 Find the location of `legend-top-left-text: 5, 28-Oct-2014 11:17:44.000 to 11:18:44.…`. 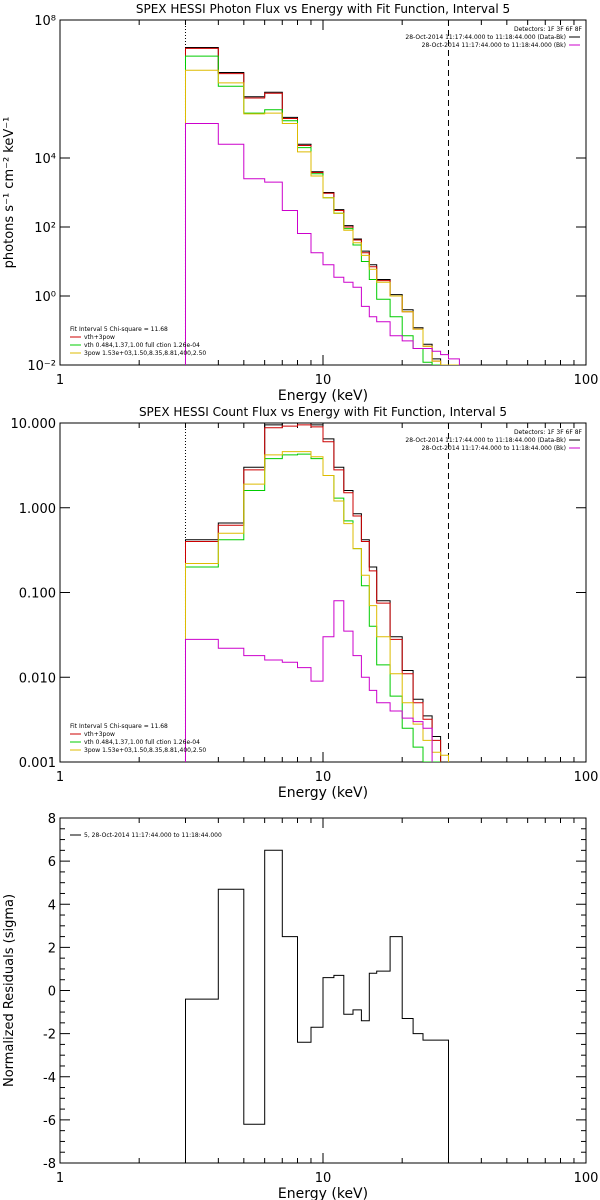

legend-top-left-text: 5, 28-Oct-2014 11:17:44.000 to 11:18:44.… is located at coordinates (153, 835).